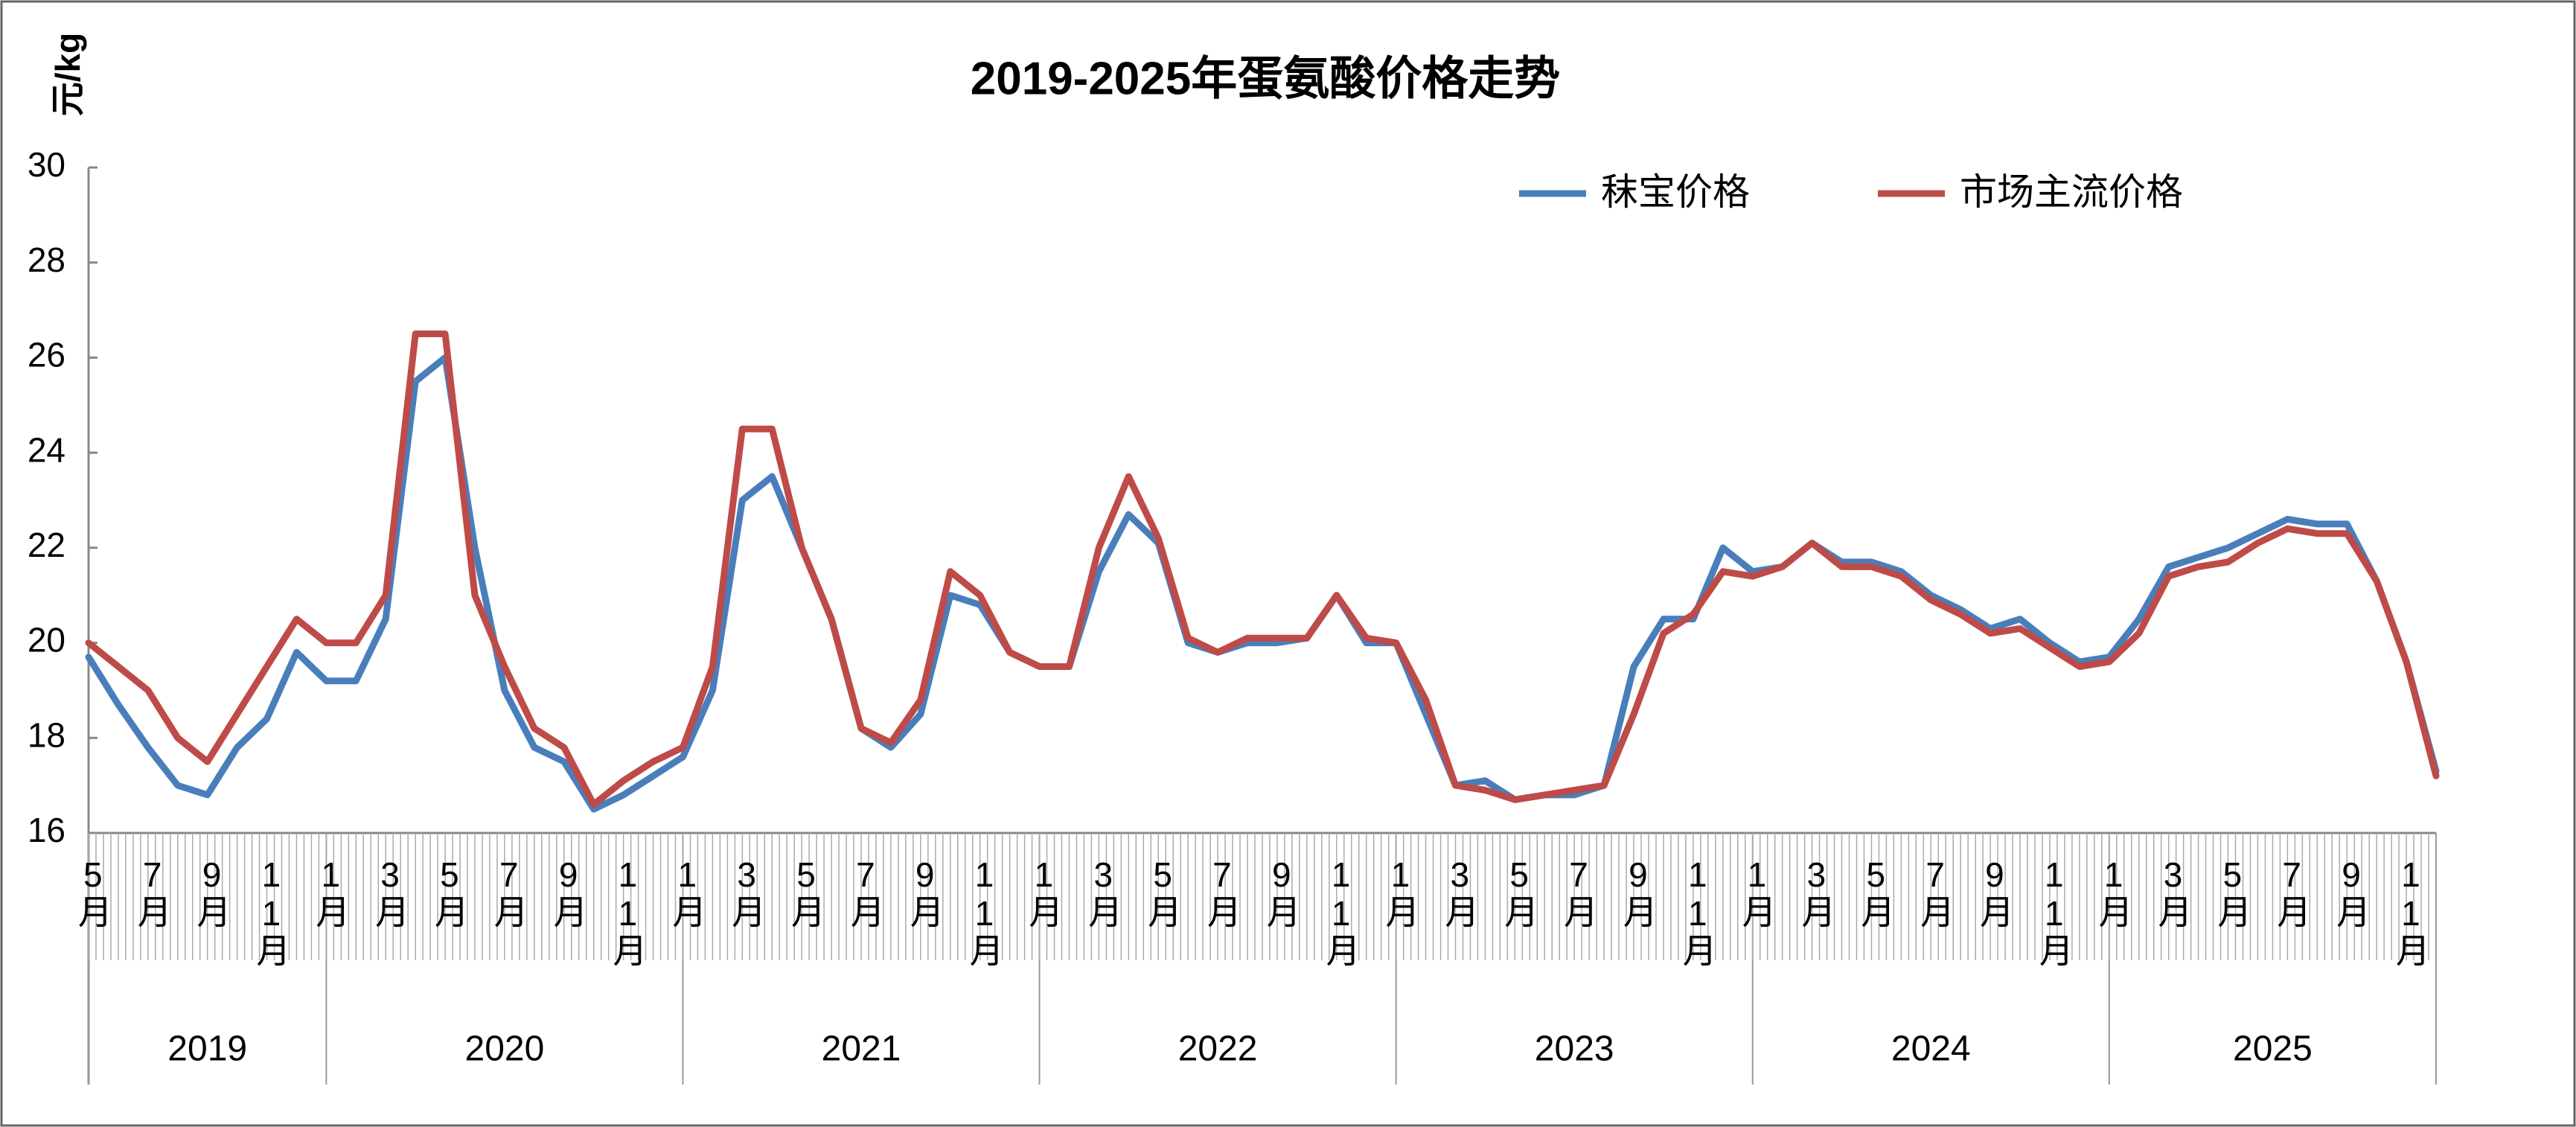  What do you see at coordinates (46, 830) in the screenshot?
I see `y-tick-label: 16` at bounding box center [46, 830].